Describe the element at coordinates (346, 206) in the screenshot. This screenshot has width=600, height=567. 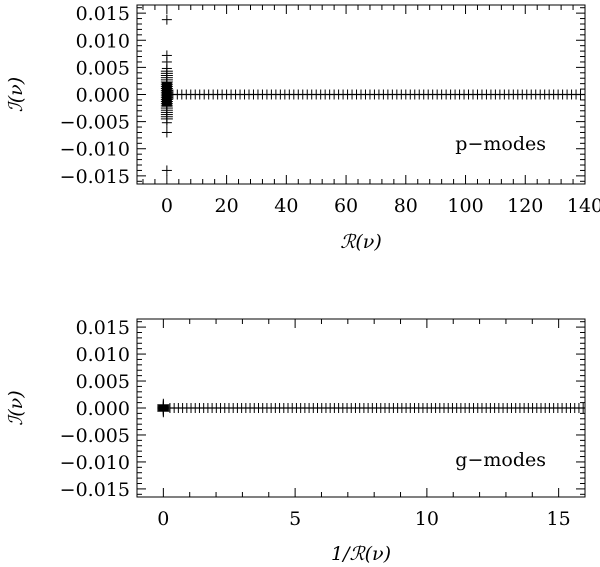
I see `x-tick-label: 60` at that location.